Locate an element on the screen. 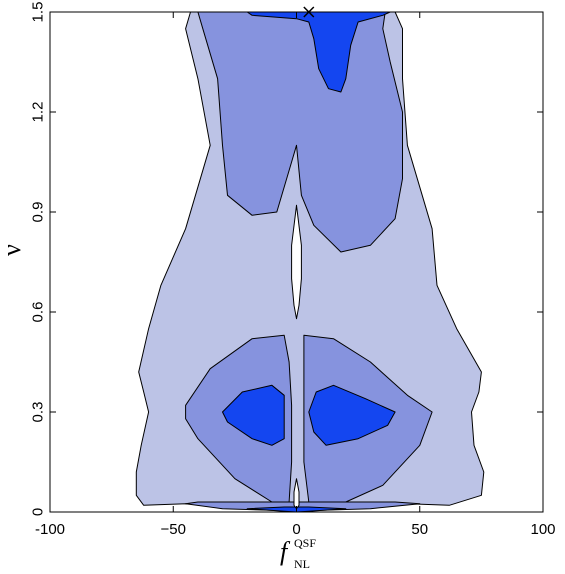  y-axis-label: ν is located at coordinates (13, 250).